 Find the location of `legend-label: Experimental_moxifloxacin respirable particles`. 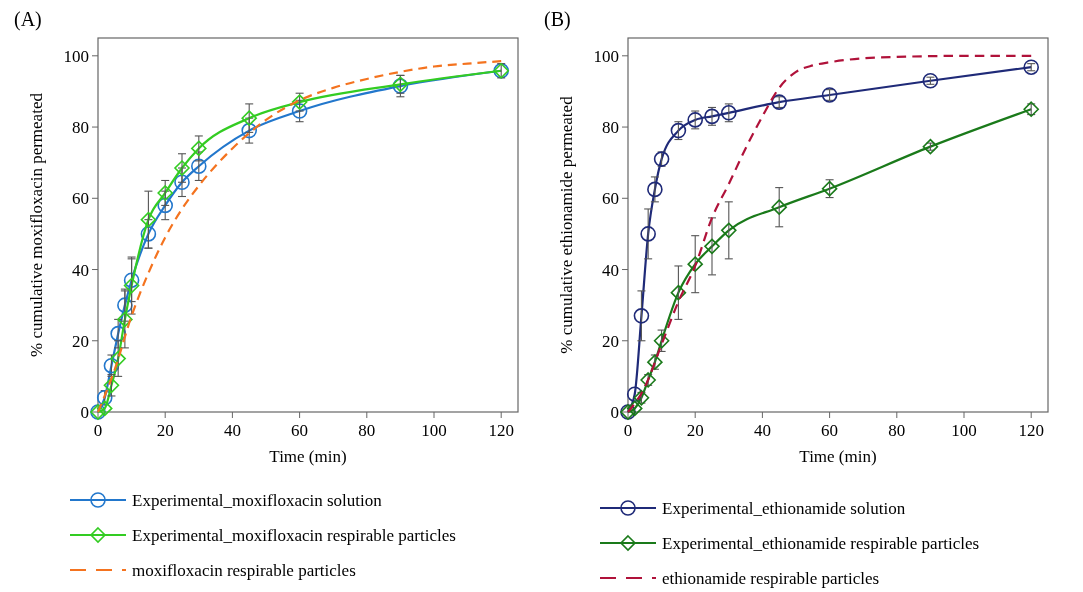

legend-label: Experimental_moxifloxacin respirable particles is located at coordinates (294, 535).